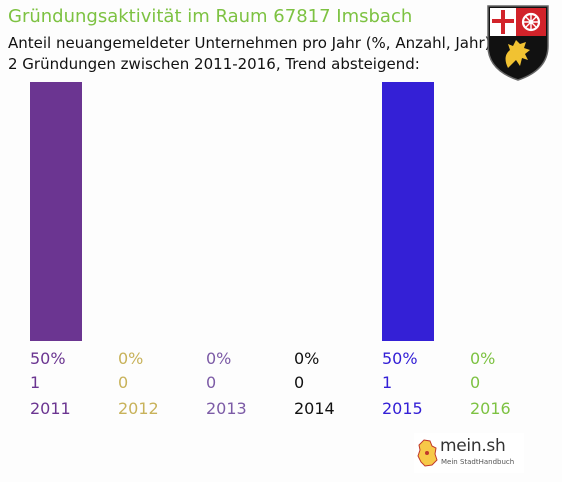 Image resolution: width=562 pixels, height=482 pixels. What do you see at coordinates (138, 408) in the screenshot?
I see `year-label-2012: 2012` at bounding box center [138, 408].